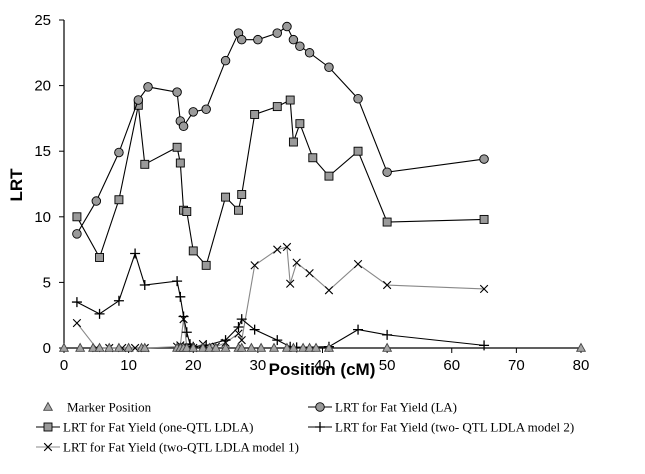 Image resolution: width=645 pixels, height=474 pixels. I want to click on x-tick-label: 0, so click(64, 365).